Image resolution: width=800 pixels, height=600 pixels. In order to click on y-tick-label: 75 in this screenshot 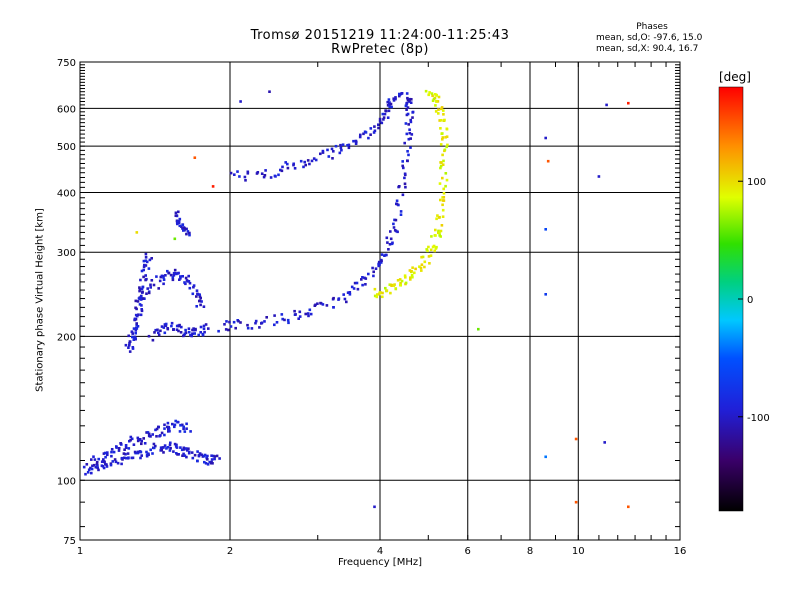, I will do `click(69, 541)`.